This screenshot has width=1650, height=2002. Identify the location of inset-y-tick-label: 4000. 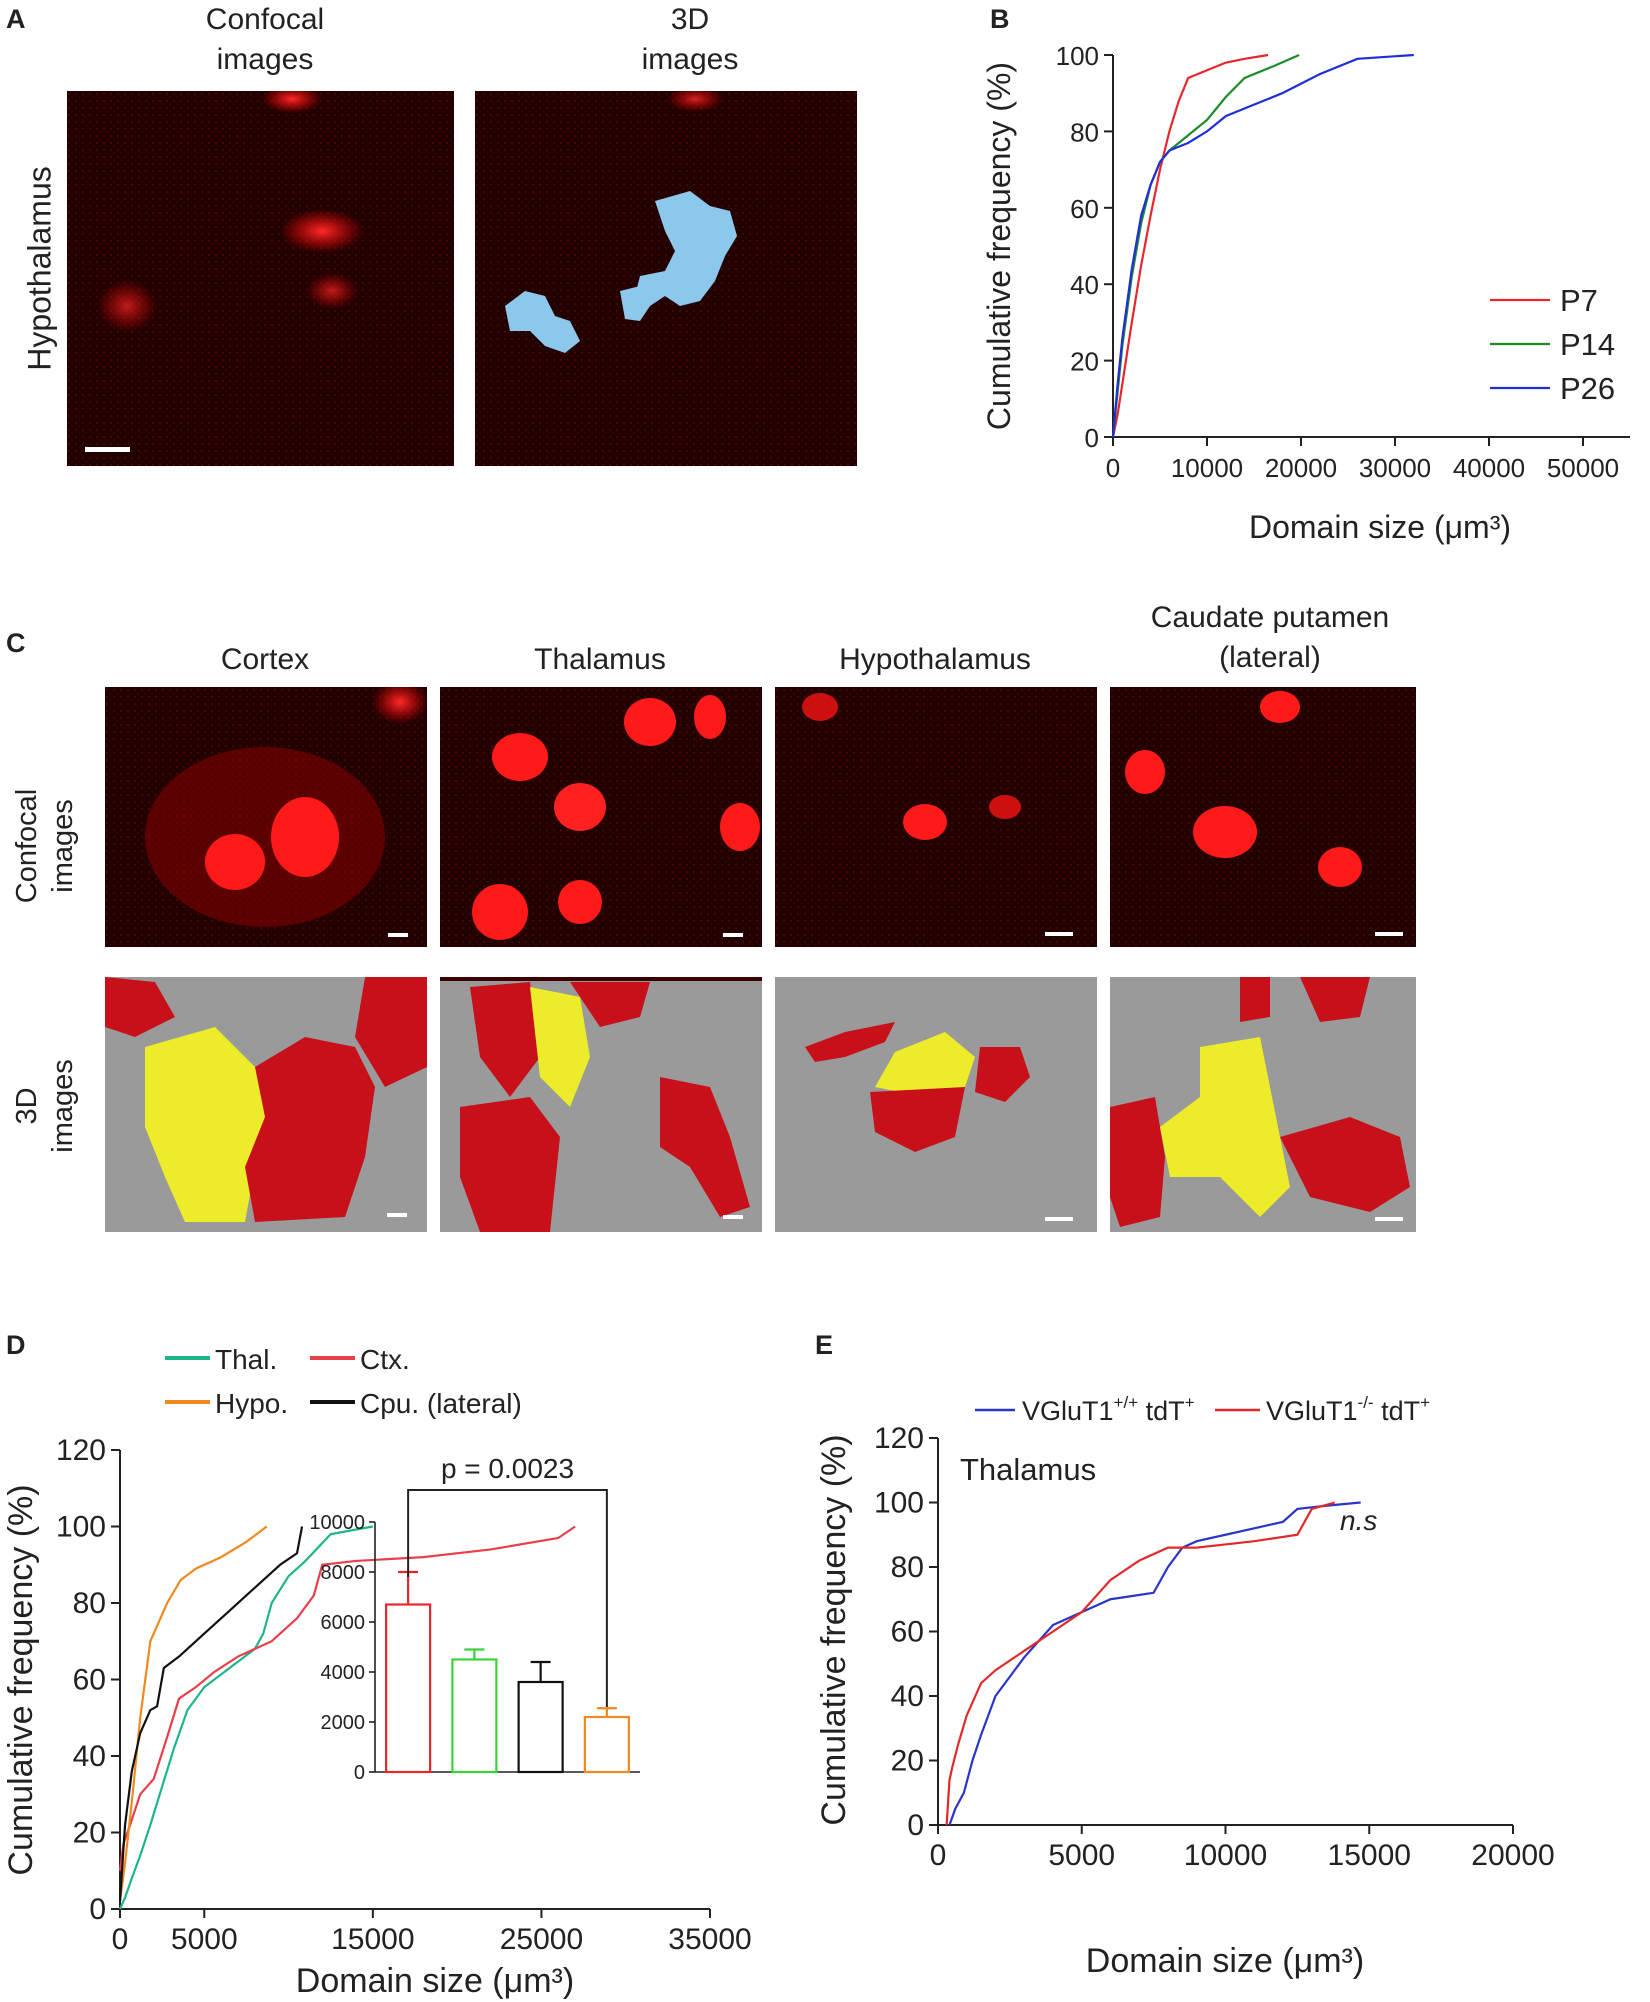
(343, 1673).